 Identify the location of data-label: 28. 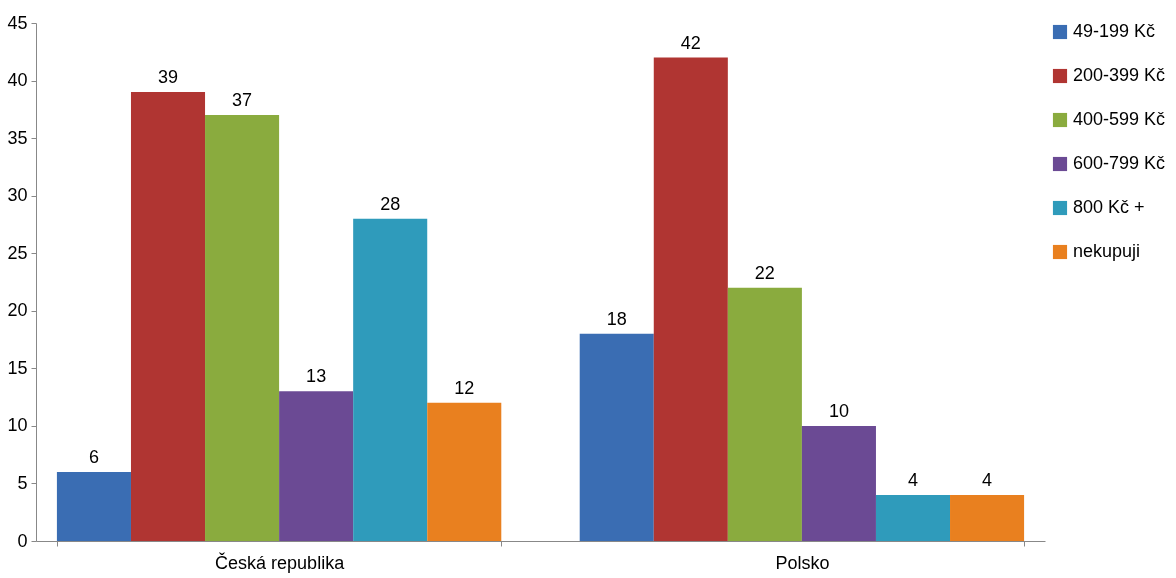
(390, 203).